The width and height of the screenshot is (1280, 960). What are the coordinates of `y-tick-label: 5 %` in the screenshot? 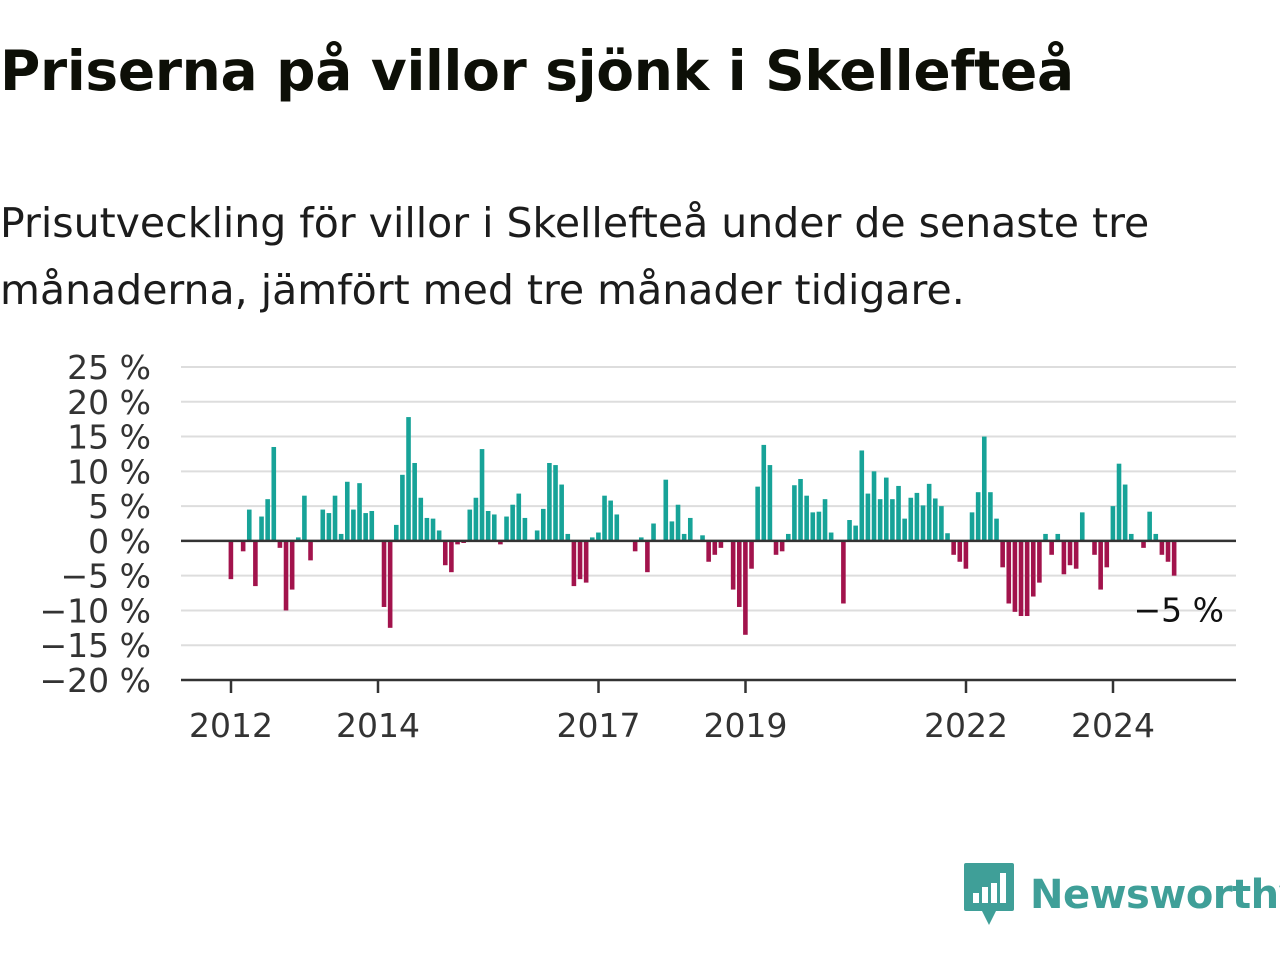 It's located at (119, 506).